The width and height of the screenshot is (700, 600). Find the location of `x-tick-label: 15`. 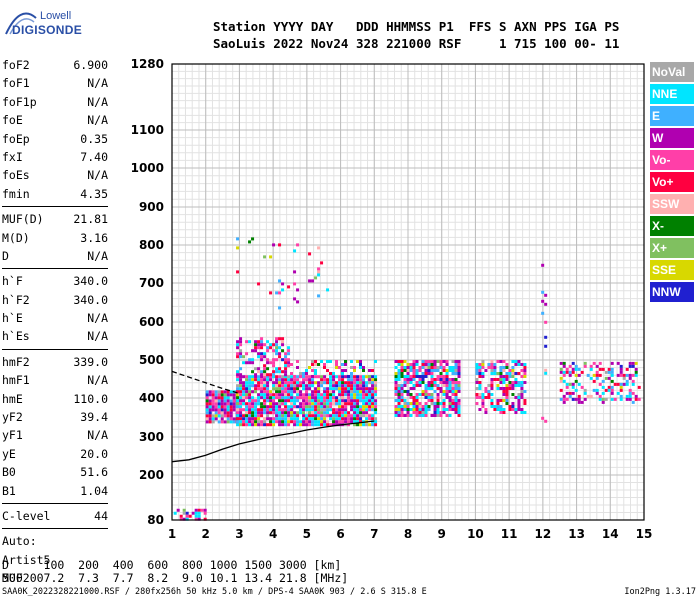

x-tick-label: 15 is located at coordinates (644, 534).